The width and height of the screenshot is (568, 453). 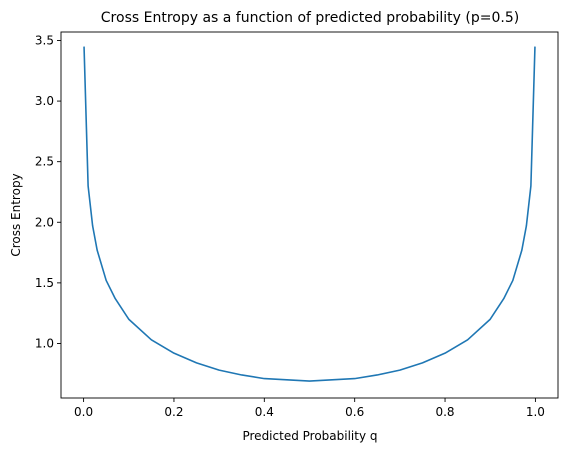 I want to click on x-axis-title: Predicted Probability q, so click(x=309, y=436).